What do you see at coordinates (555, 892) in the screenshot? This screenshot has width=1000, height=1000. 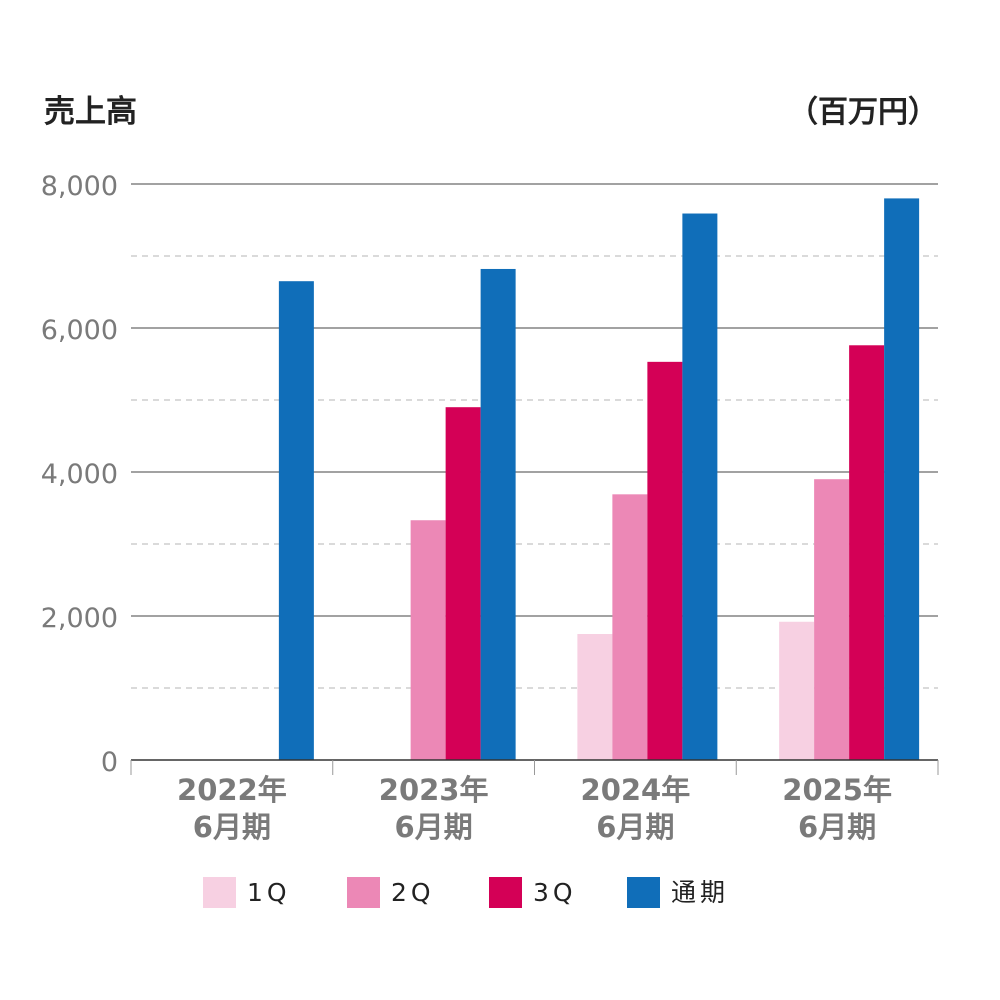 I see `legend-label-3Q: 3Q` at bounding box center [555, 892].